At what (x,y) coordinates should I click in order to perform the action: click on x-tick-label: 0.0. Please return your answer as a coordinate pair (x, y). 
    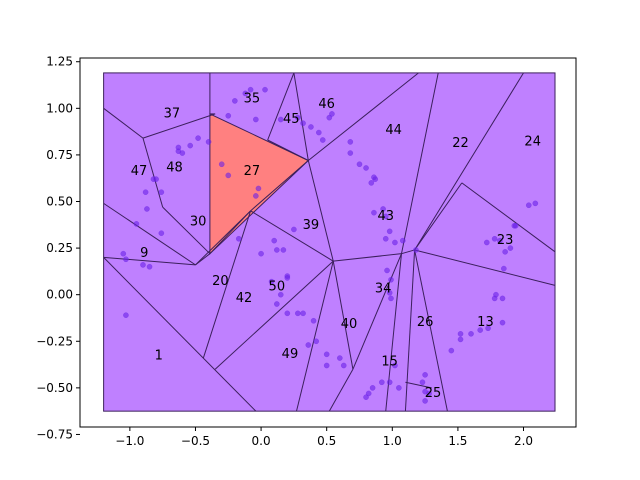
    Looking at the image, I should click on (261, 441).